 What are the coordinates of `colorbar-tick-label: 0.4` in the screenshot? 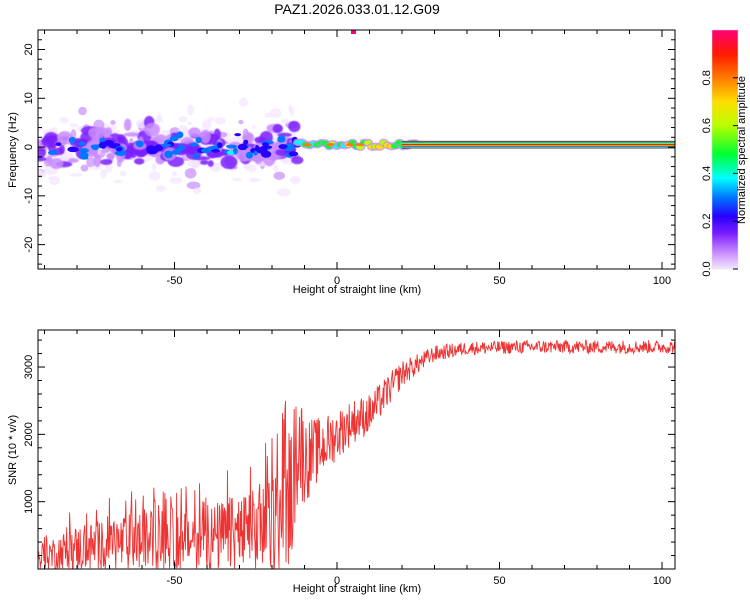 It's located at (707, 173).